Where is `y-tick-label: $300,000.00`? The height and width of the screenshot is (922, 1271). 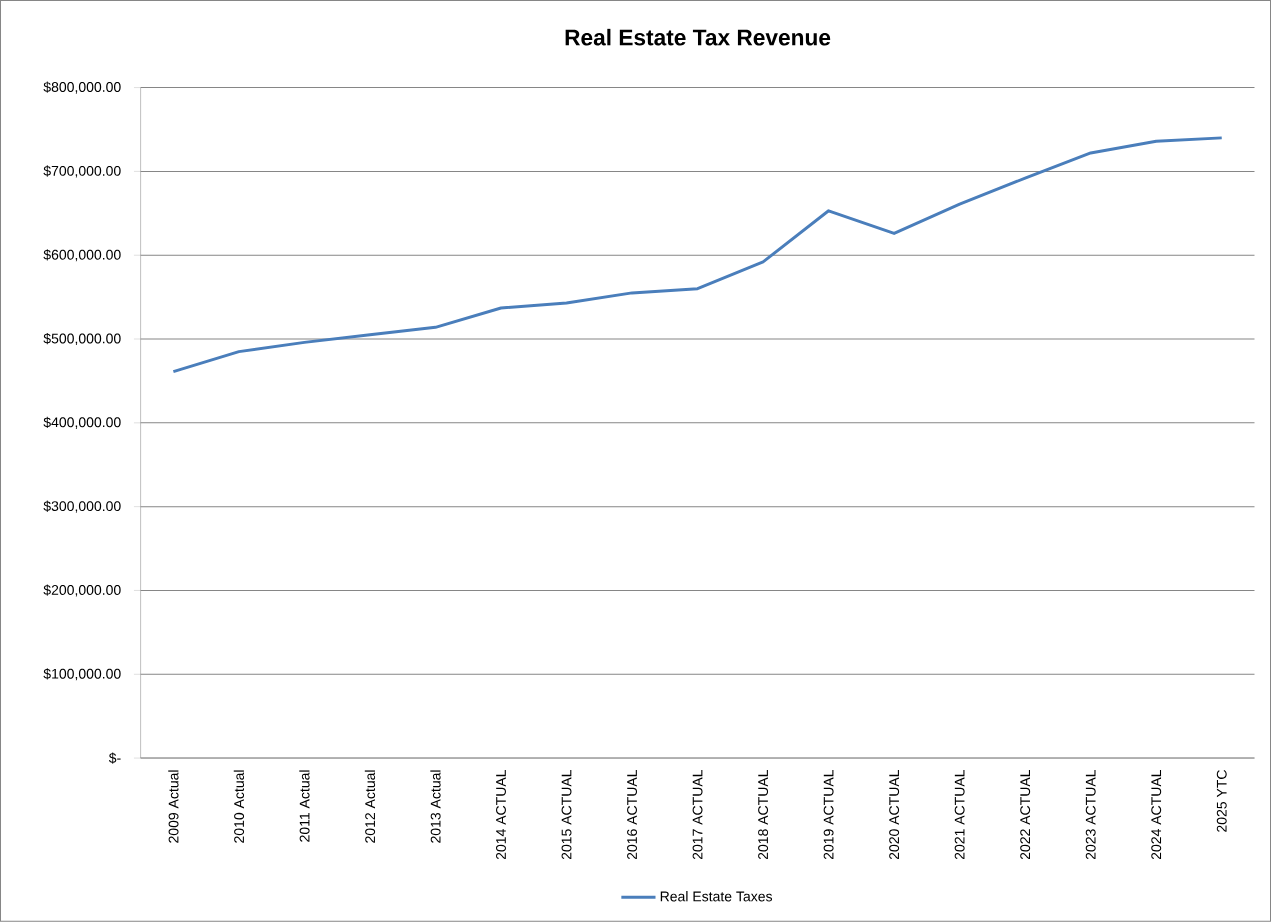
y-tick-label: $300,000.00 is located at coordinates (82, 506).